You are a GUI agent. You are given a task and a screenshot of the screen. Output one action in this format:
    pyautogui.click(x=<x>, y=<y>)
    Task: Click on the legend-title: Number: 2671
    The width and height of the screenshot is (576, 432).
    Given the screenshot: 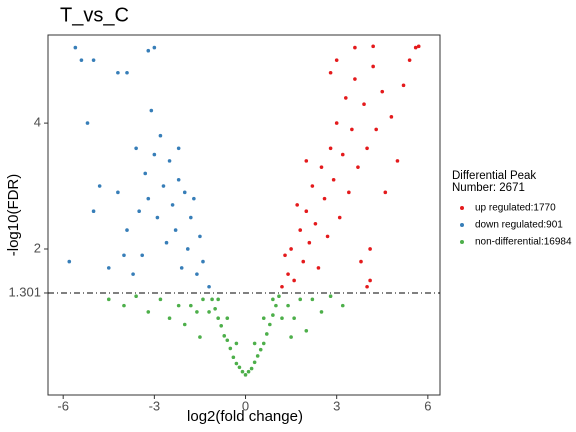 What is the action you would take?
    pyautogui.click(x=488, y=188)
    